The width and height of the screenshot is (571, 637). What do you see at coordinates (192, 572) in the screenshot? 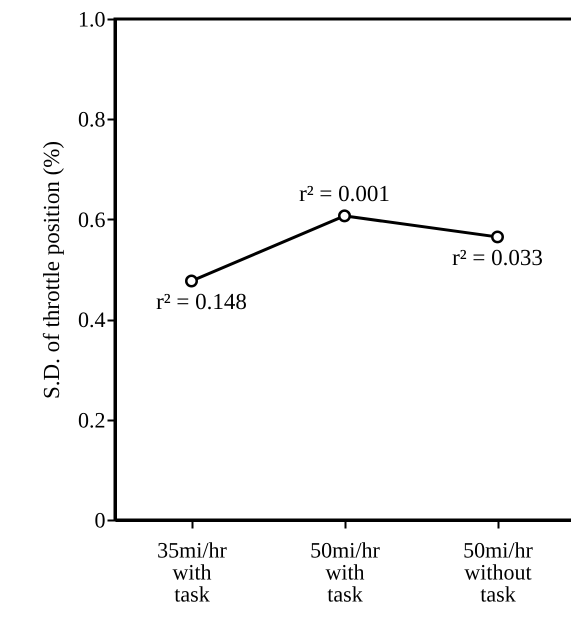
I see `x-tick-label: 35mi/hr with task` at bounding box center [192, 572].